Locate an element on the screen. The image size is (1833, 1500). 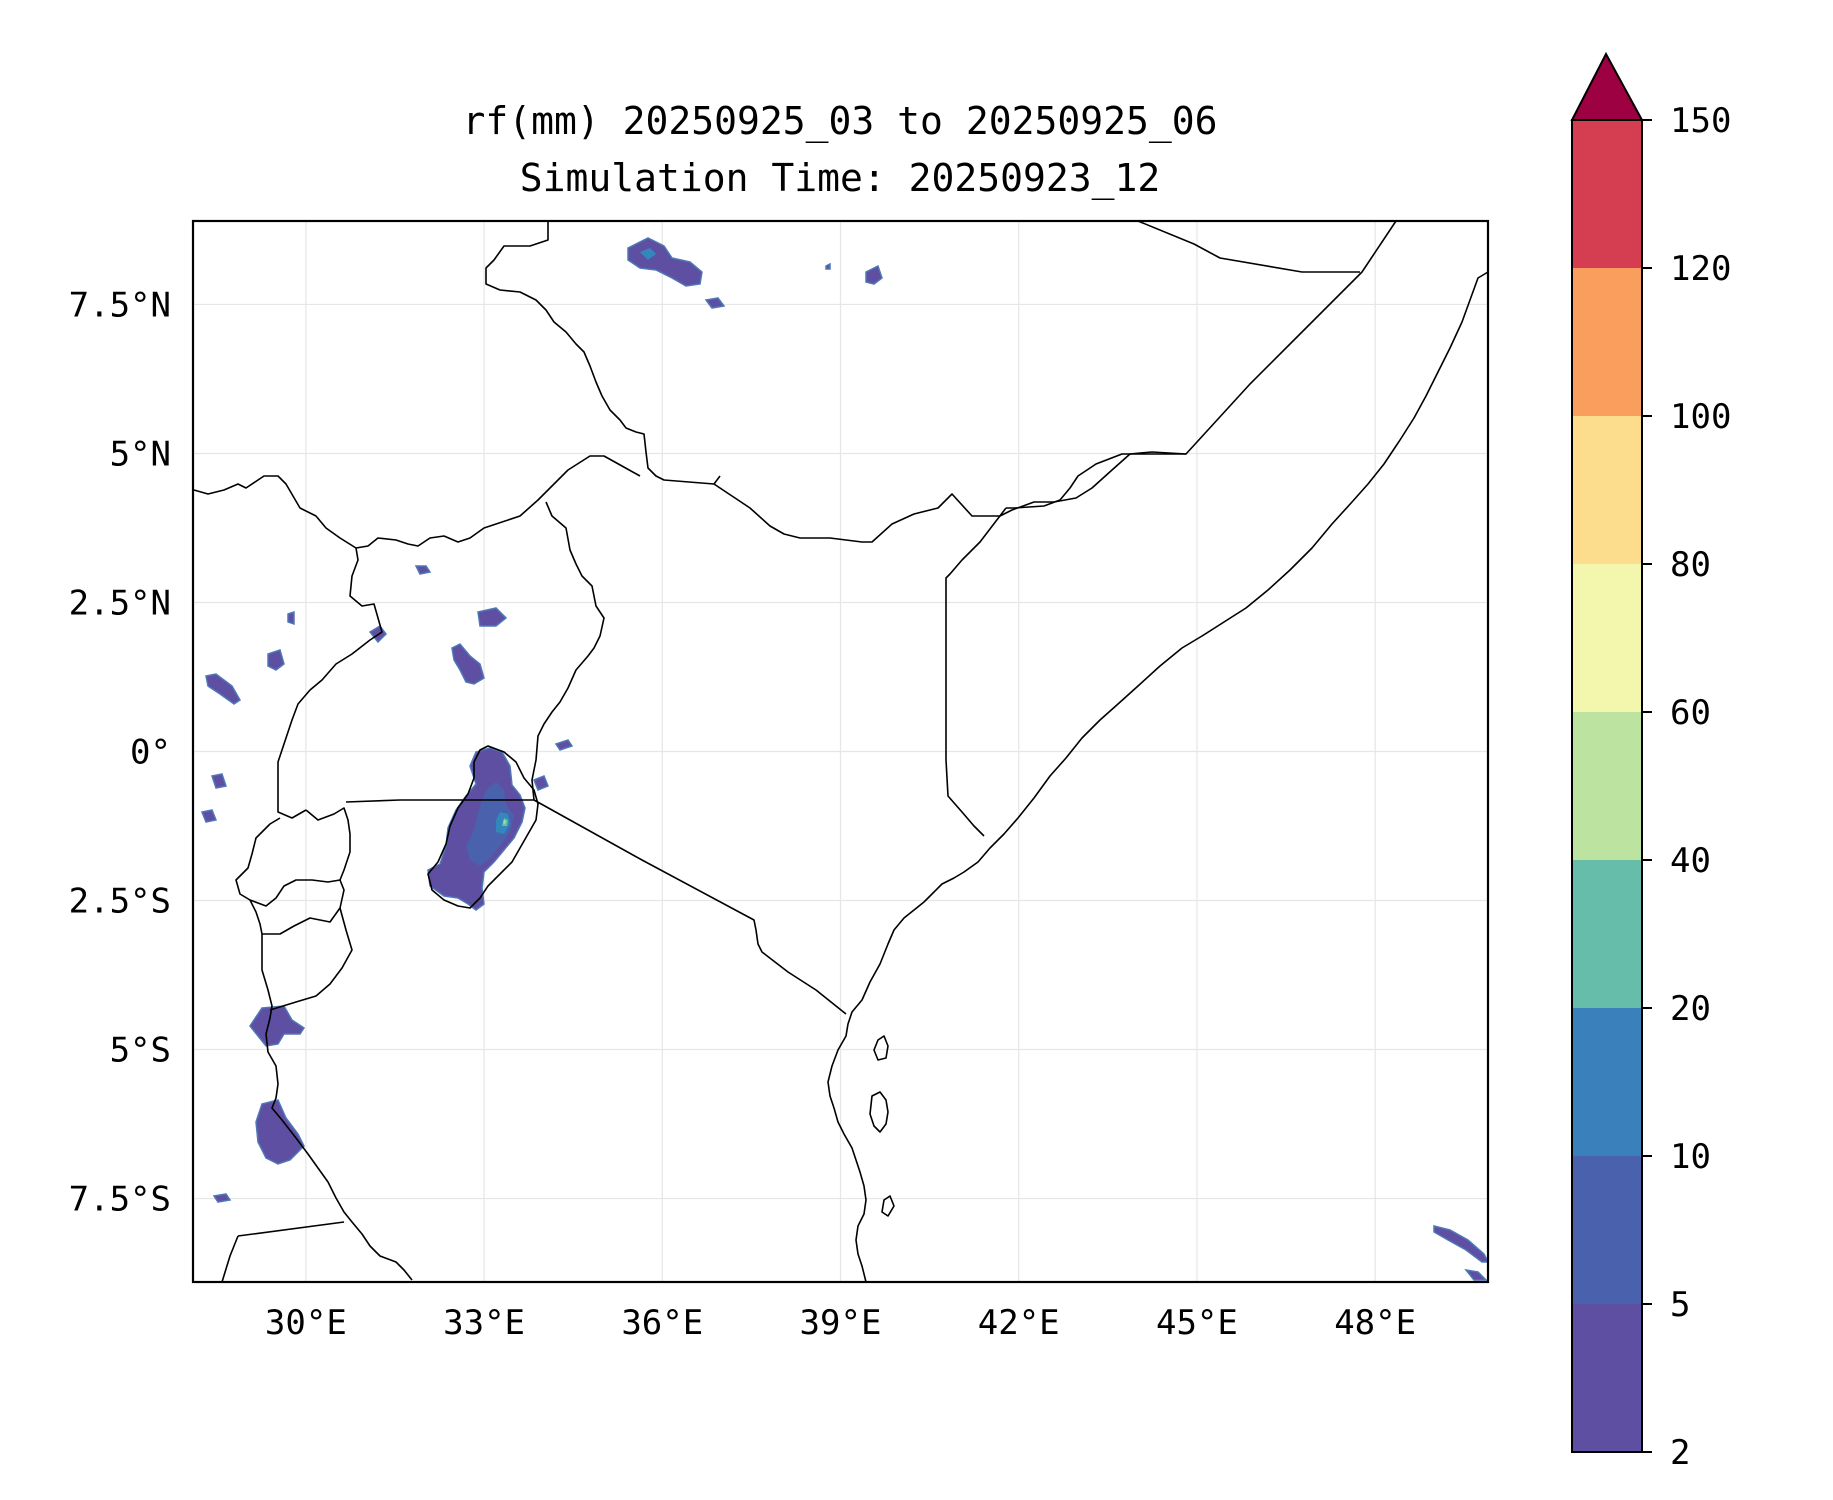
rain-patch-lake-victoria-5mm is located at coordinates (490, 824).